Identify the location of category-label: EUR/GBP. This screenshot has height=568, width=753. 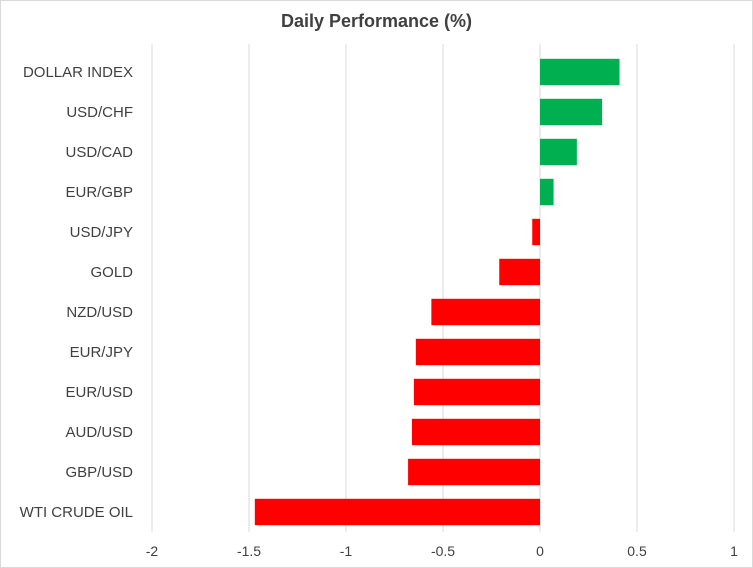
(99, 192).